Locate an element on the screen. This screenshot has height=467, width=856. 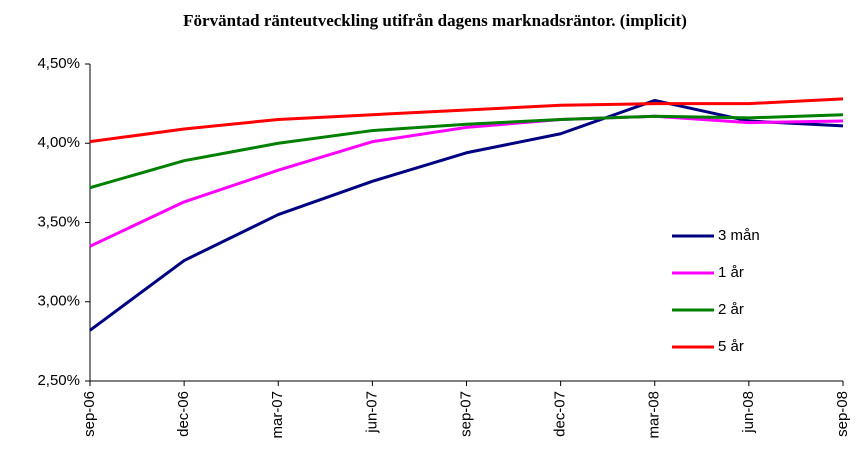
y-tick-label: 2,50% is located at coordinates (58, 380).